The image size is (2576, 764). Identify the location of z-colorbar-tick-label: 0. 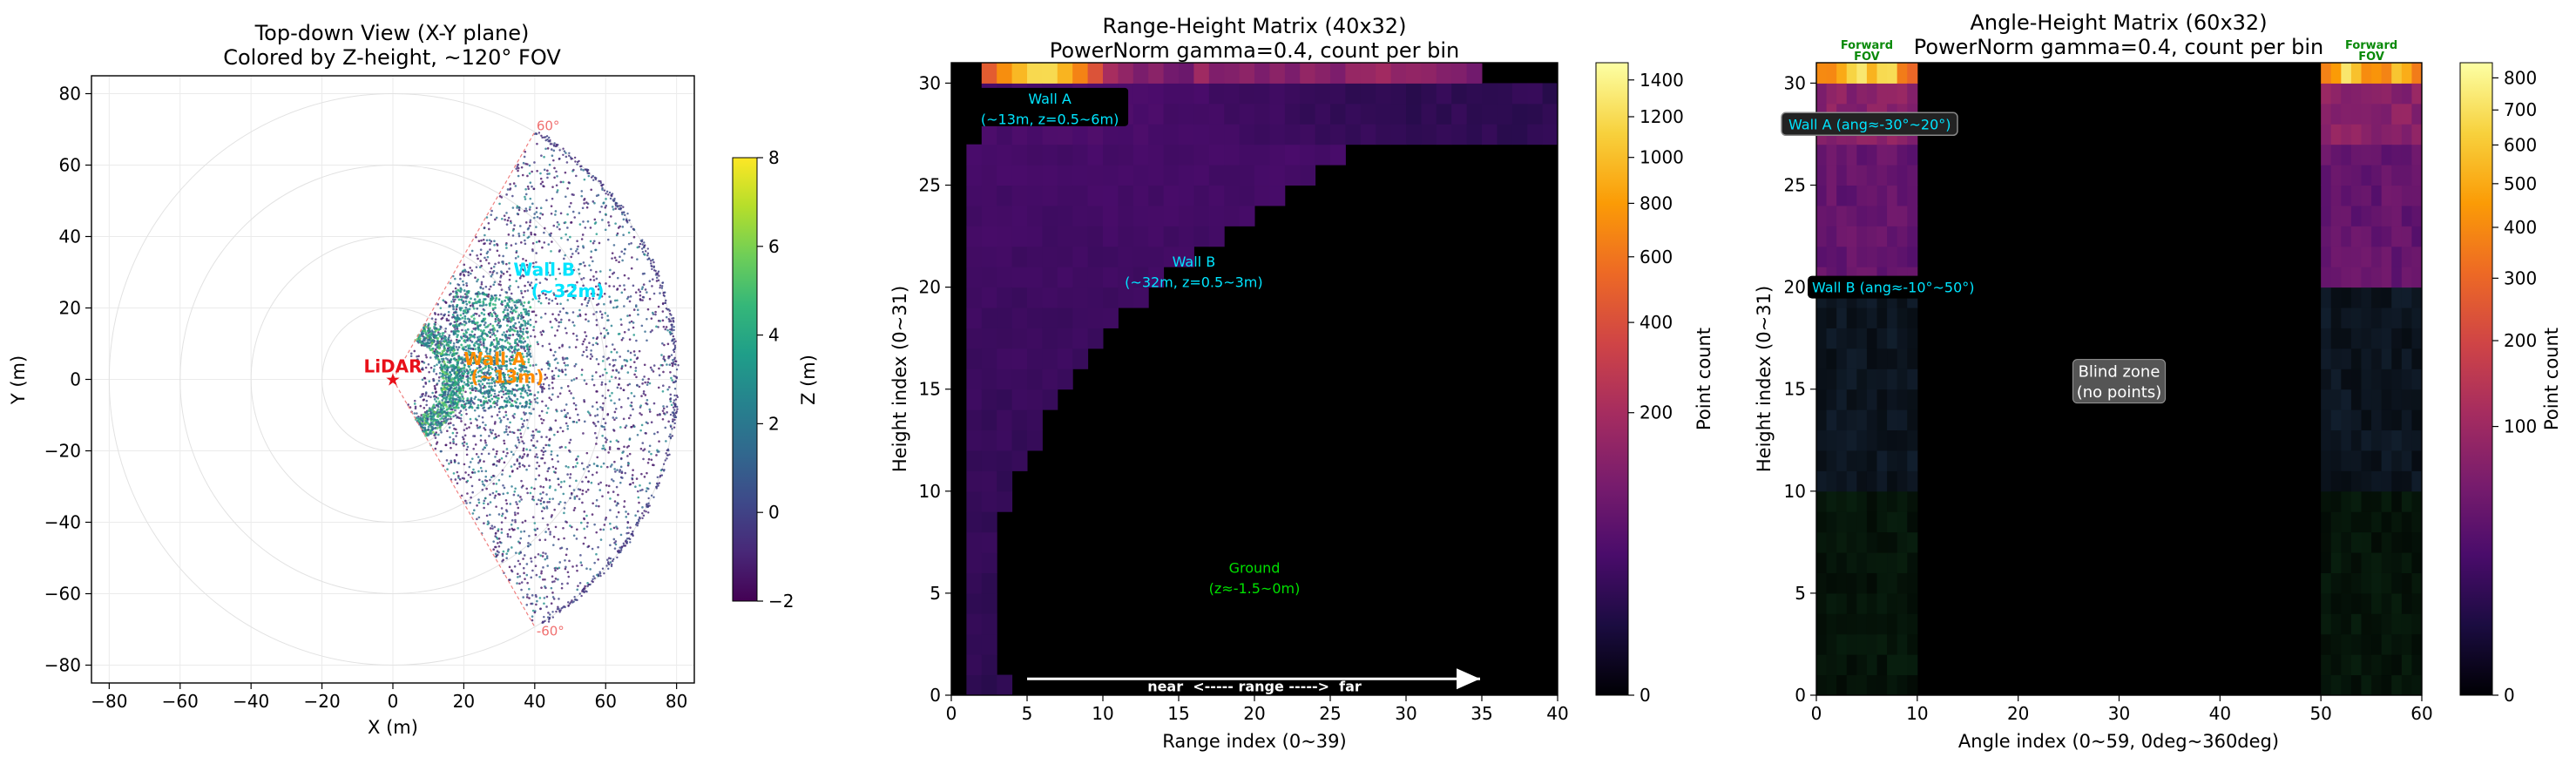
(774, 512).